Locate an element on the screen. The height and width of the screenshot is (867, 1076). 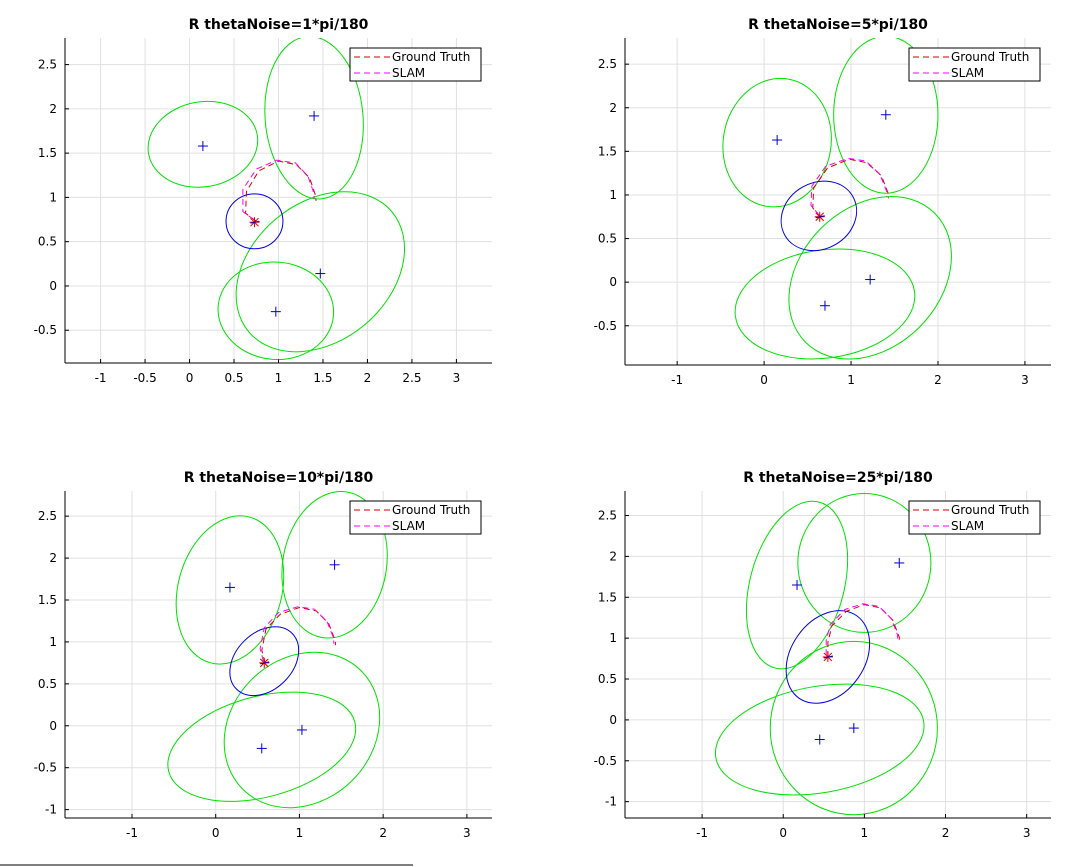
x-tick-label: 2.5 is located at coordinates (411, 378).